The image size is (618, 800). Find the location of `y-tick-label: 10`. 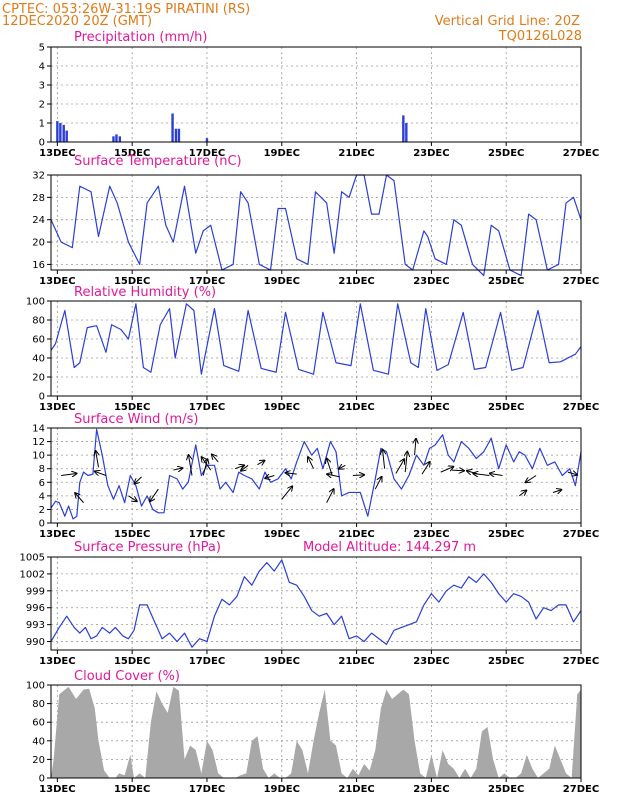

y-tick-label: 10 is located at coordinates (38, 456).